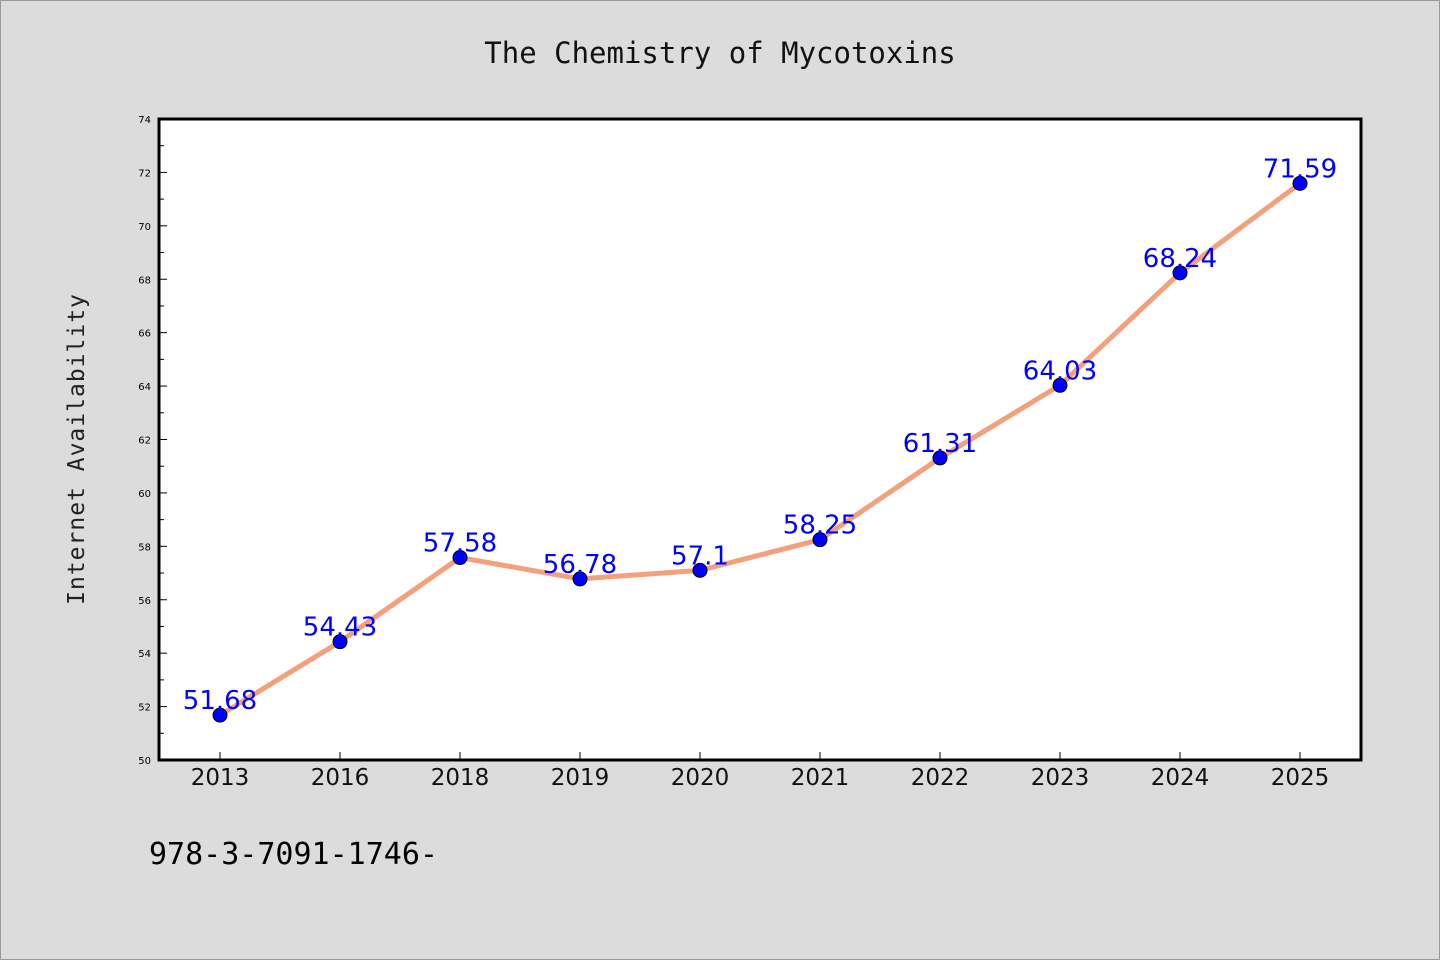 The width and height of the screenshot is (1440, 960). Describe the element at coordinates (1060, 371) in the screenshot. I see `data-label: 64.03` at that location.